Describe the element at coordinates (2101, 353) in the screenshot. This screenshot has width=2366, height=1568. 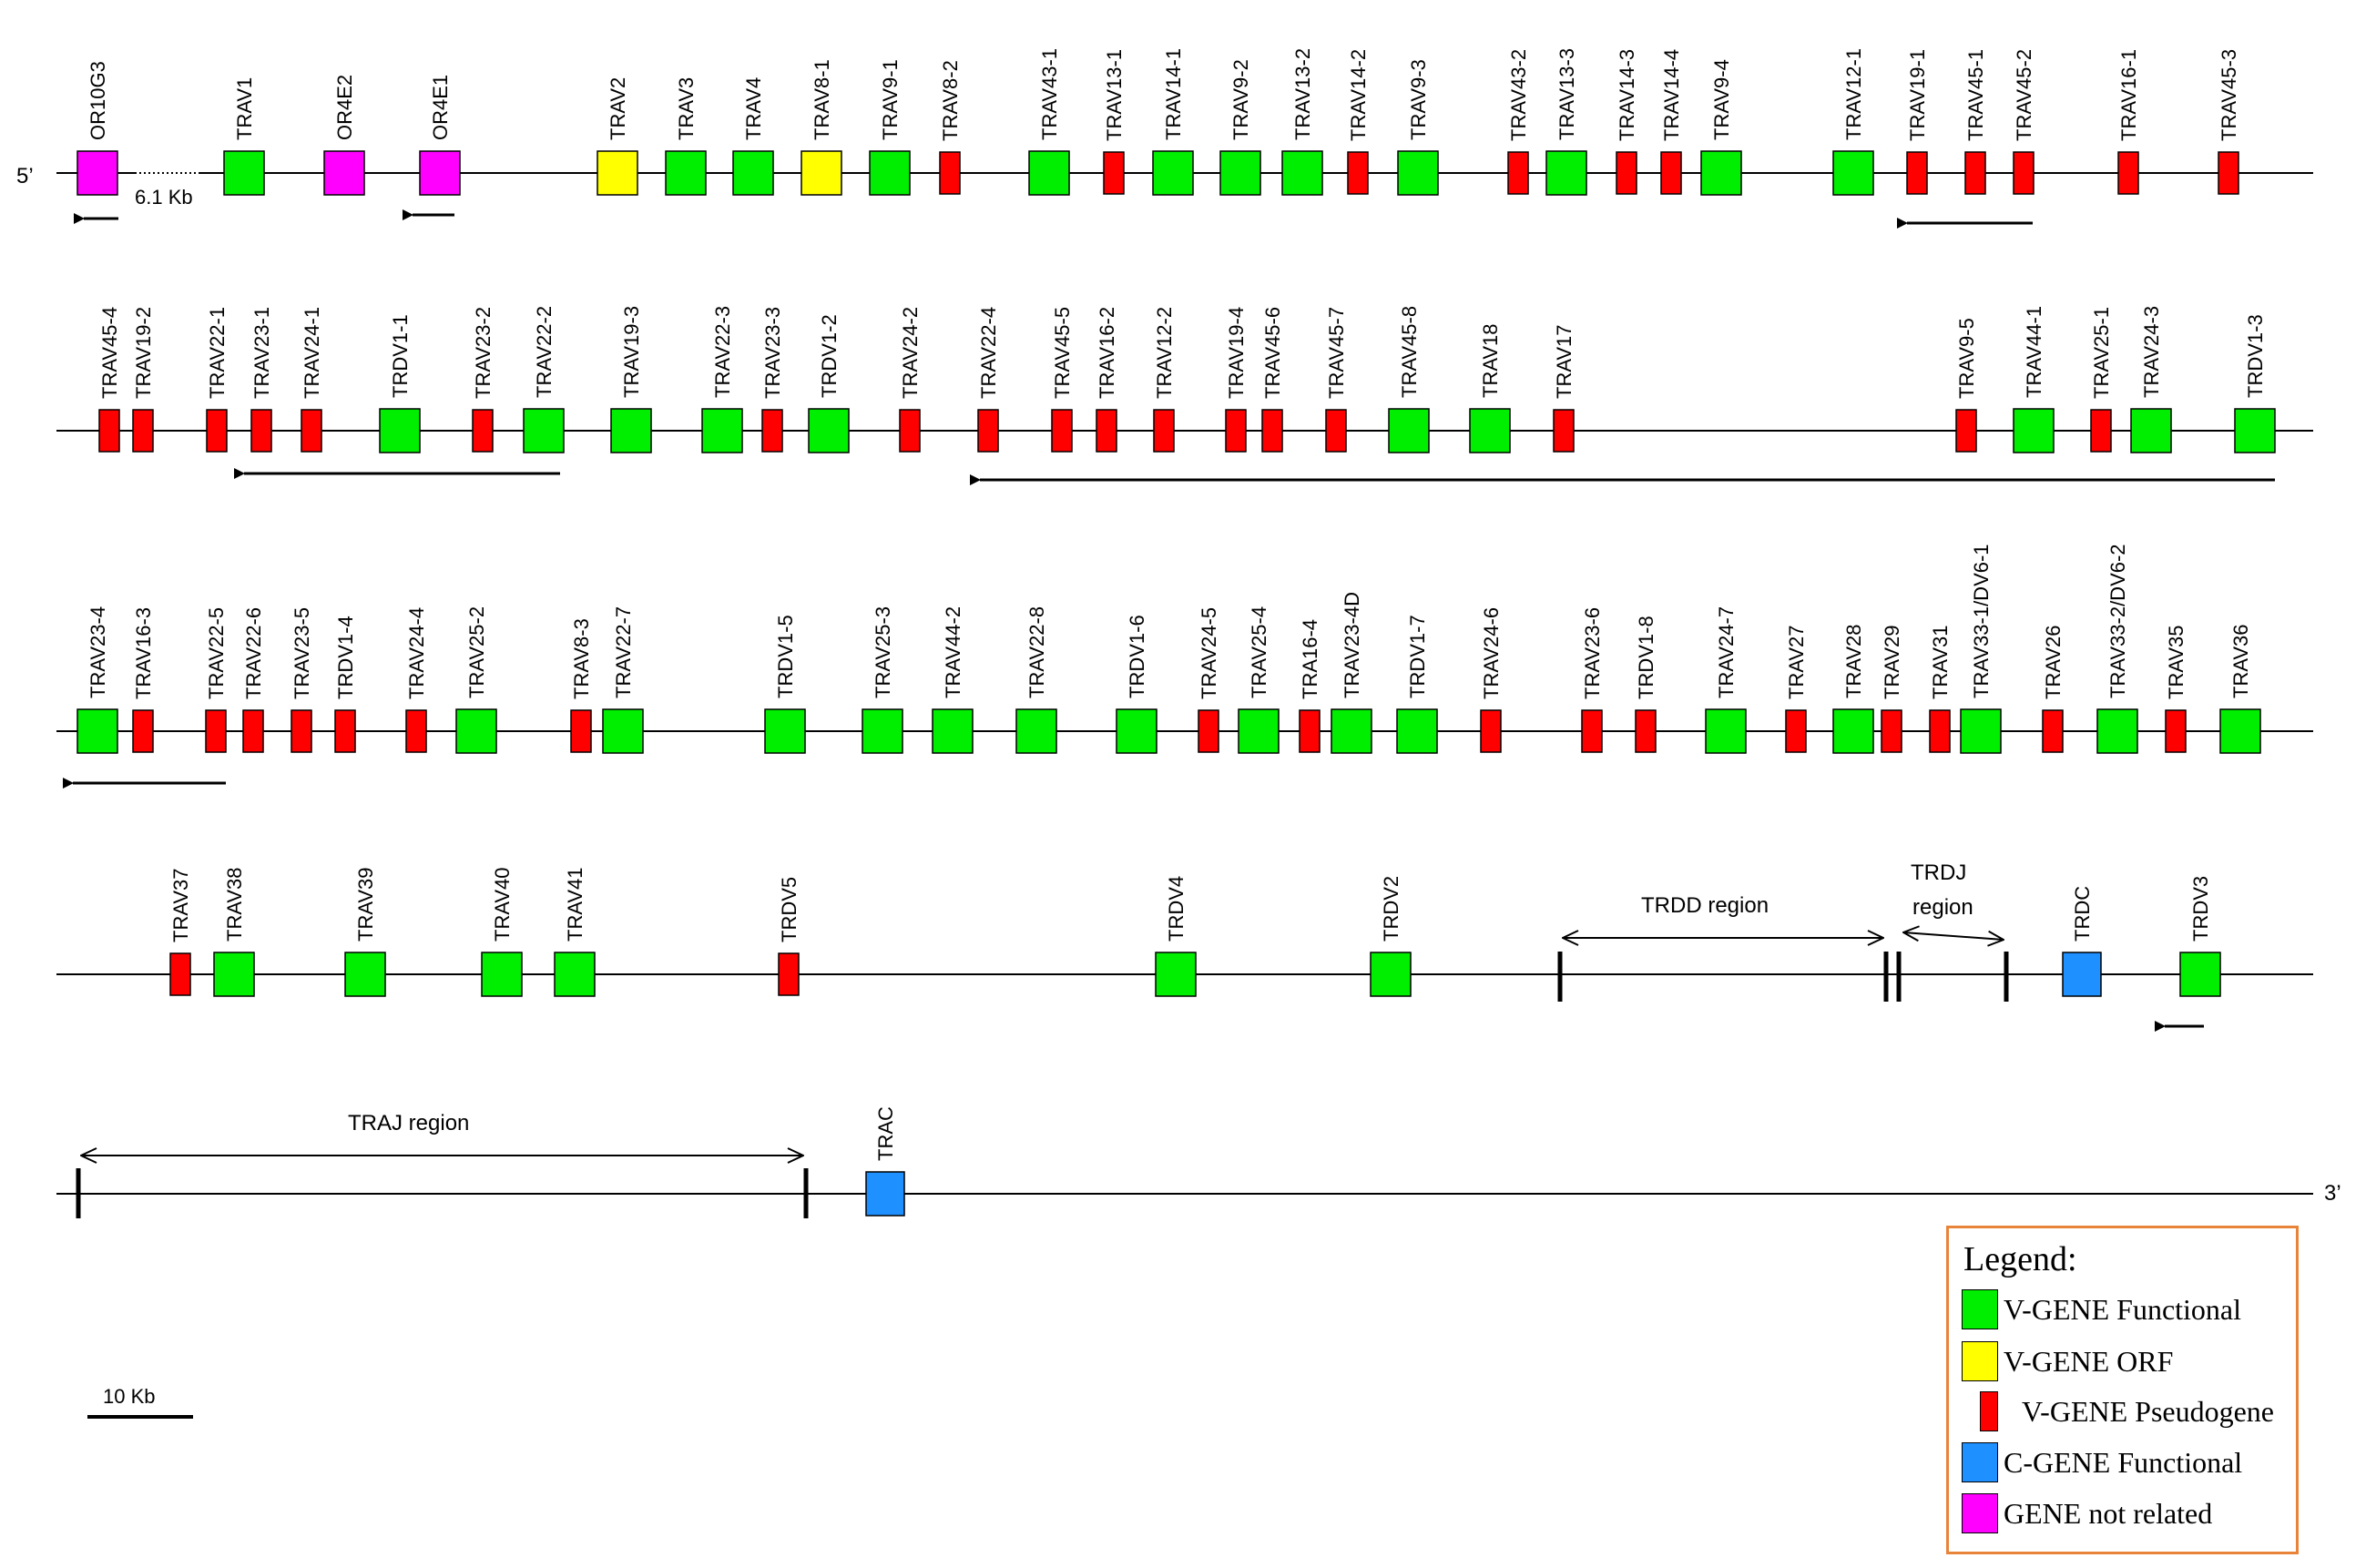
I see `gene-label: TRAV25-1` at that location.